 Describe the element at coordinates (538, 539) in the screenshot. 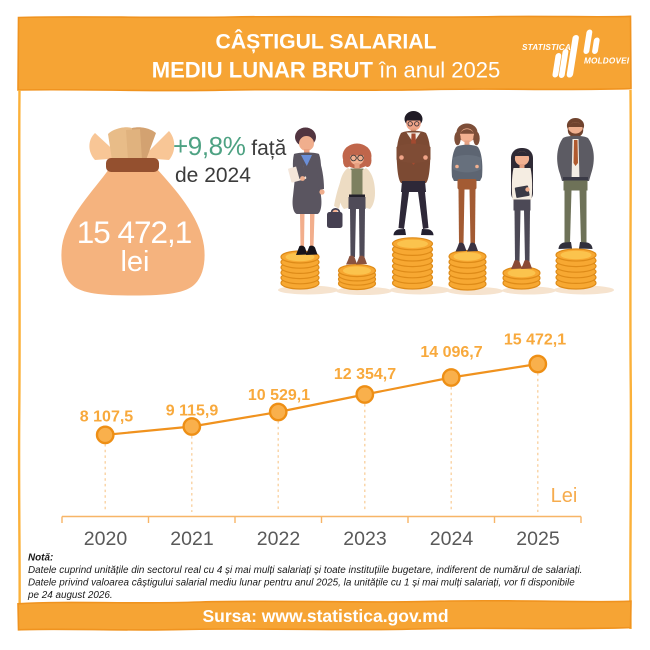

I see `svg-text: 2025` at that location.